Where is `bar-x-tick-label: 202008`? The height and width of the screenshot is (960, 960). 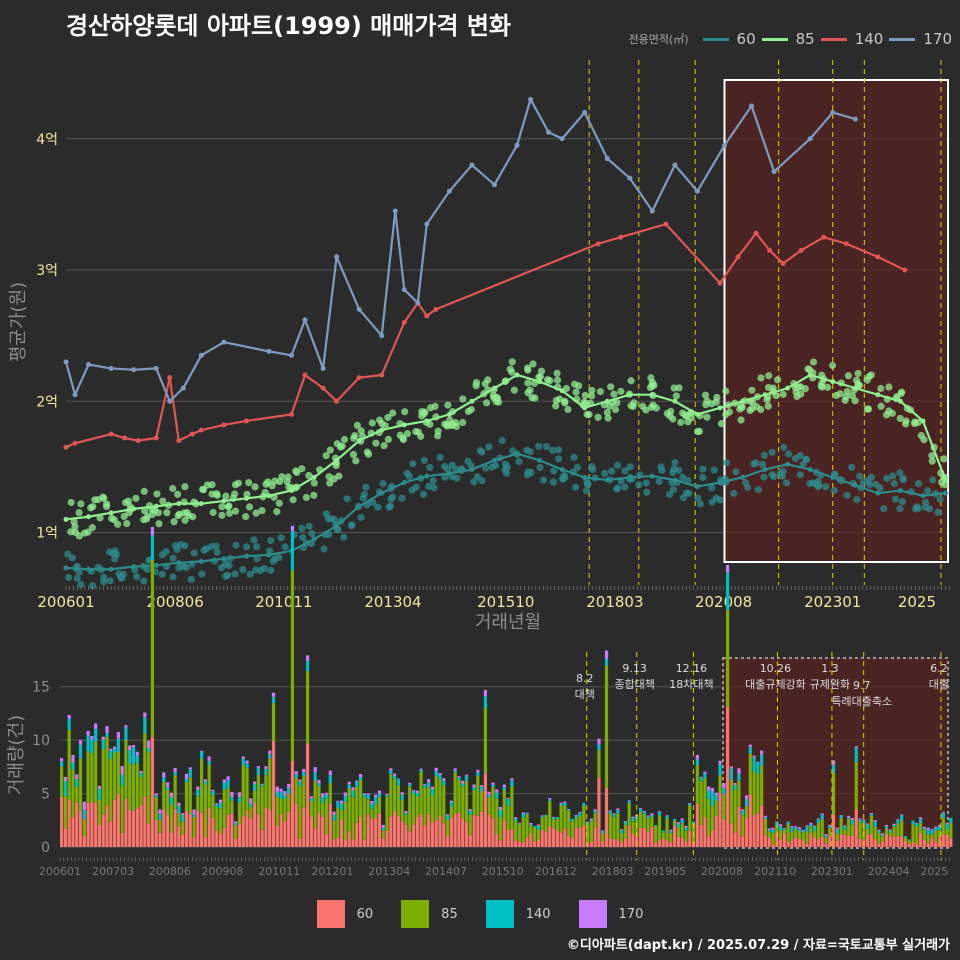
bar-x-tick-label: 202008 is located at coordinates (722, 871).